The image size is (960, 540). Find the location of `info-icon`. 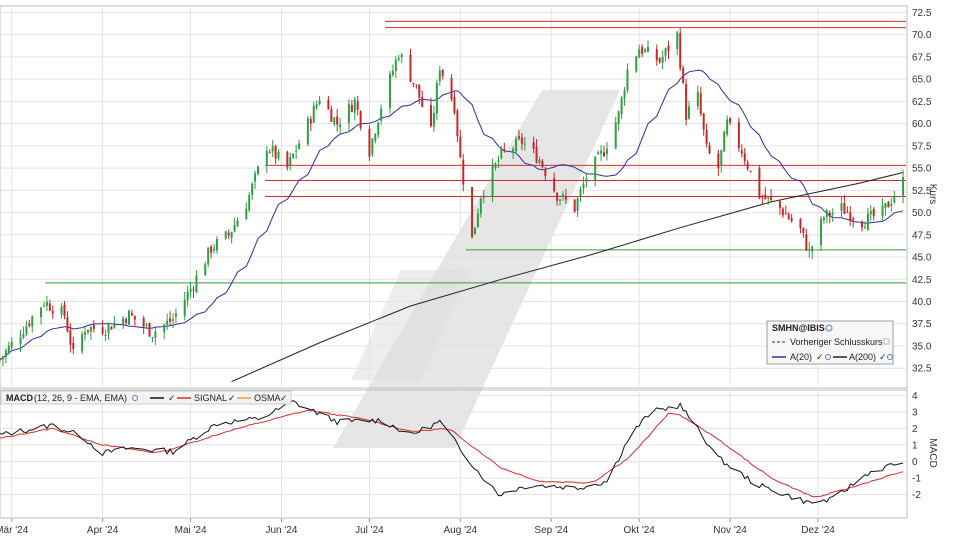

info-icon is located at coordinates (829, 328).